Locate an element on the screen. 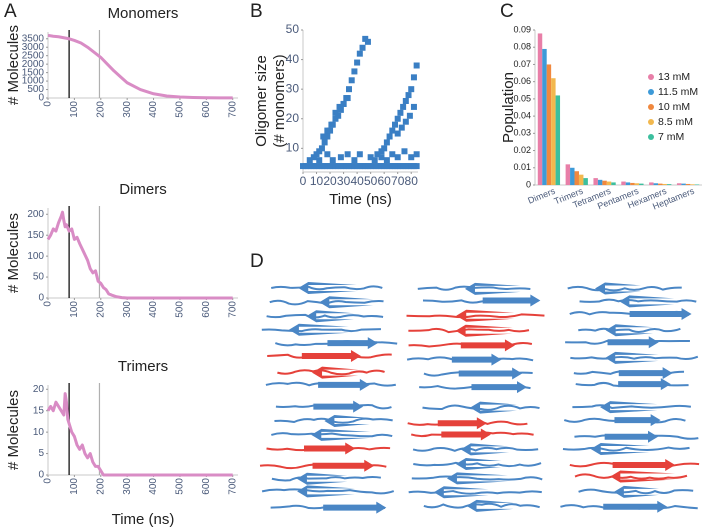 This screenshot has width=726, height=532. y-tick-label: 3500 is located at coordinates (33, 38).